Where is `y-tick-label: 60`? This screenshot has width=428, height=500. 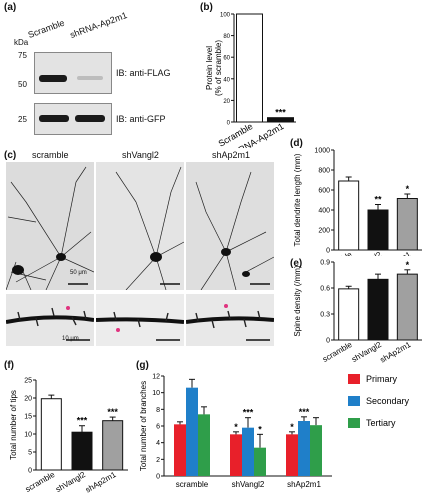 y-tick-label: 60 is located at coordinates (226, 59).